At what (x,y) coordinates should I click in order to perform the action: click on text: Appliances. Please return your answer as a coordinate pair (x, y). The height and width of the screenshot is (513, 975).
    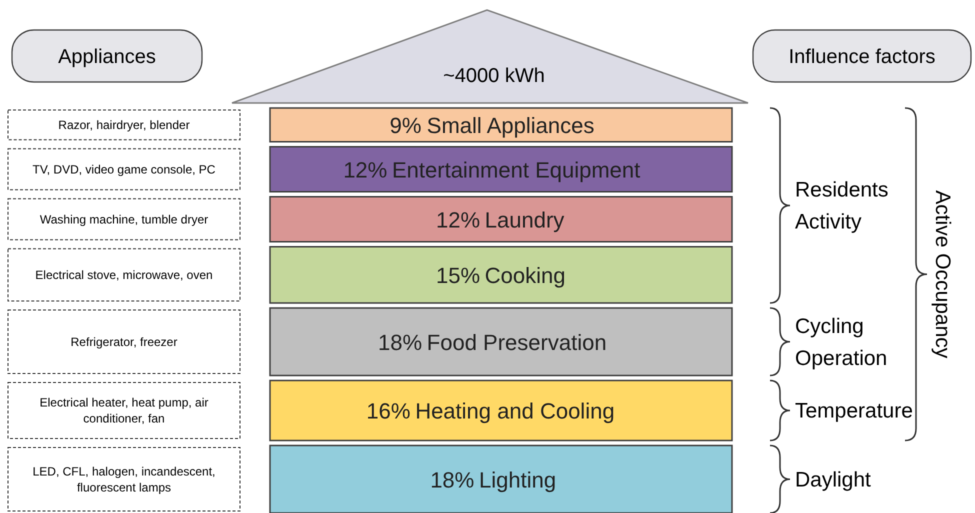
    Looking at the image, I should click on (107, 57).